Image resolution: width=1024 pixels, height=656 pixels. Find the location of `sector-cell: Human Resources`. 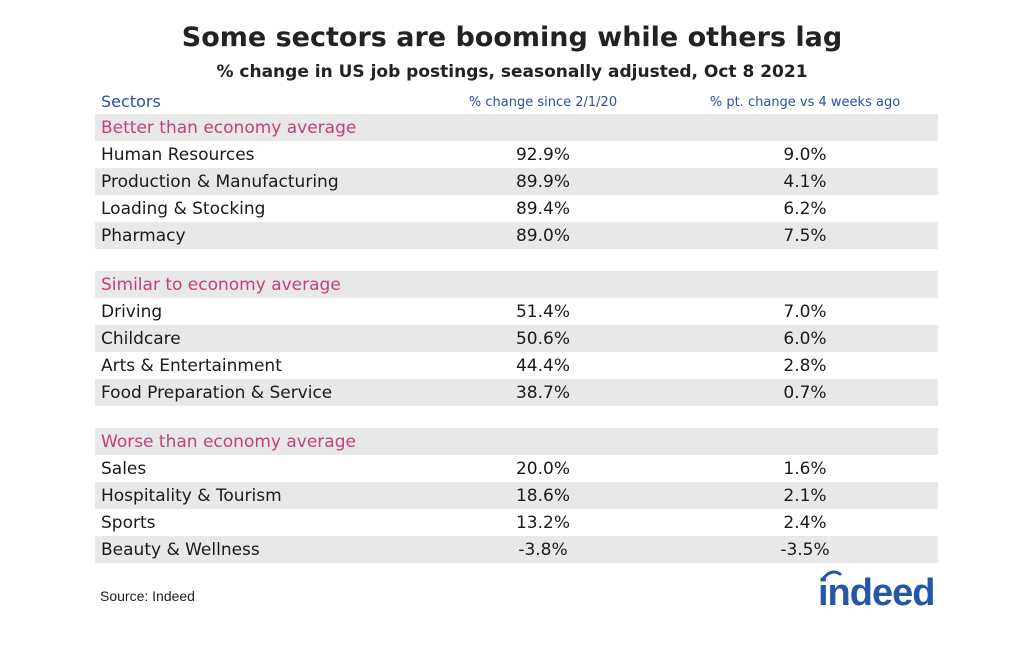

sector-cell: Human Resources is located at coordinates (178, 155).